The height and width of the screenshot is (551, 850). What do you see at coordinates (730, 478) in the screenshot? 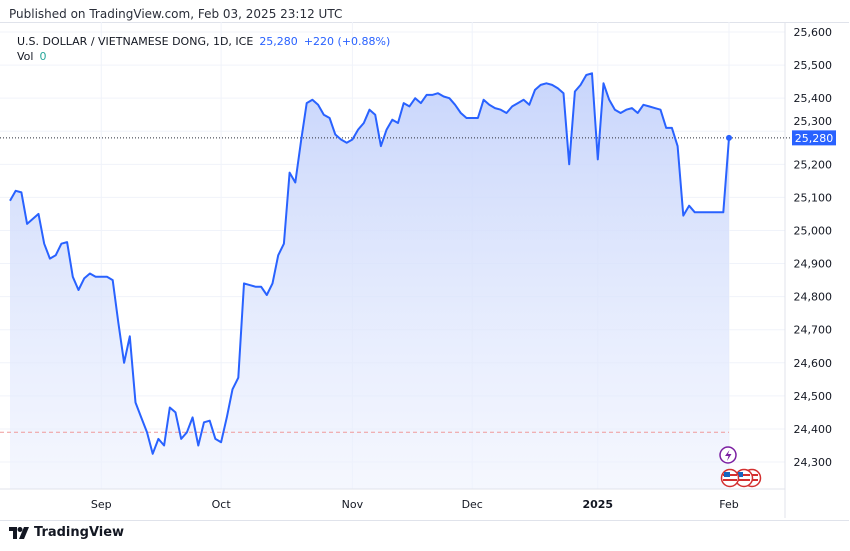
I see `us-flag-icon` at bounding box center [730, 478].